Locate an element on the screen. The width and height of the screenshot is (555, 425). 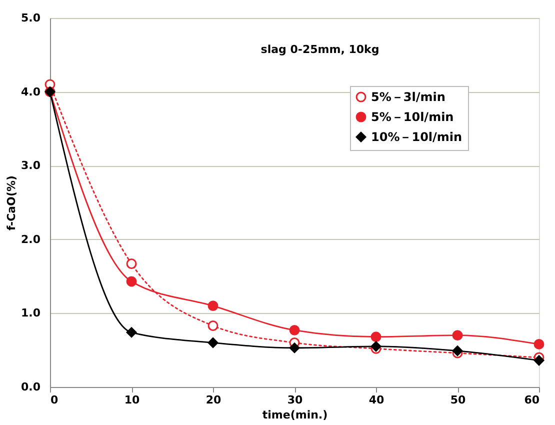
x-tick-label: 20 is located at coordinates (214, 400).